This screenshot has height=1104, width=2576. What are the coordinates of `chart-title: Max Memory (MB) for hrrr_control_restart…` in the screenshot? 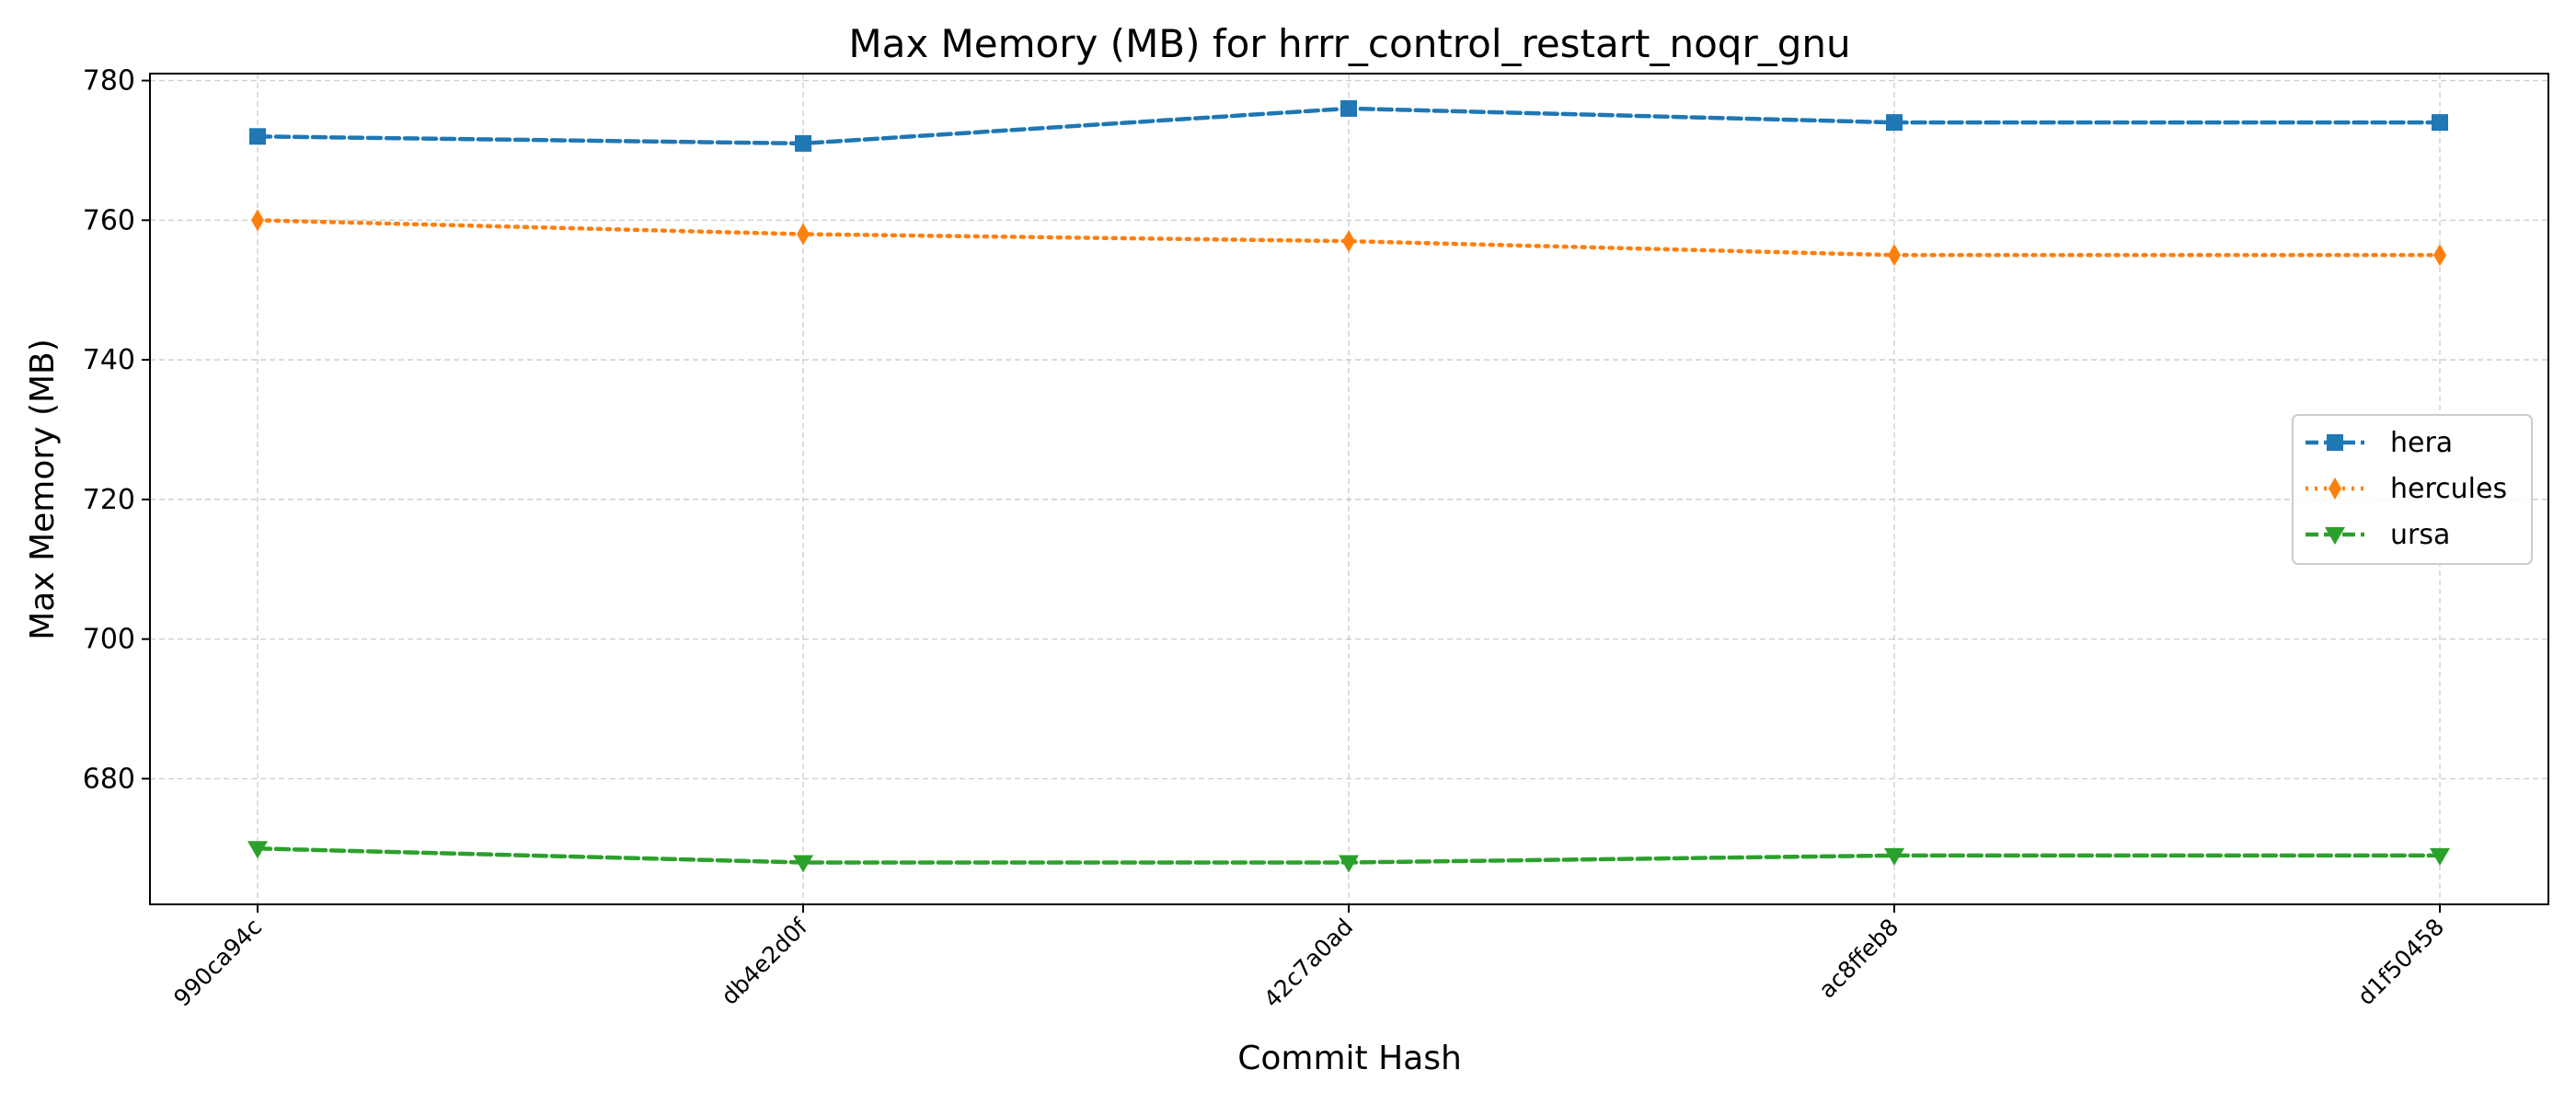 It's located at (1349, 43).